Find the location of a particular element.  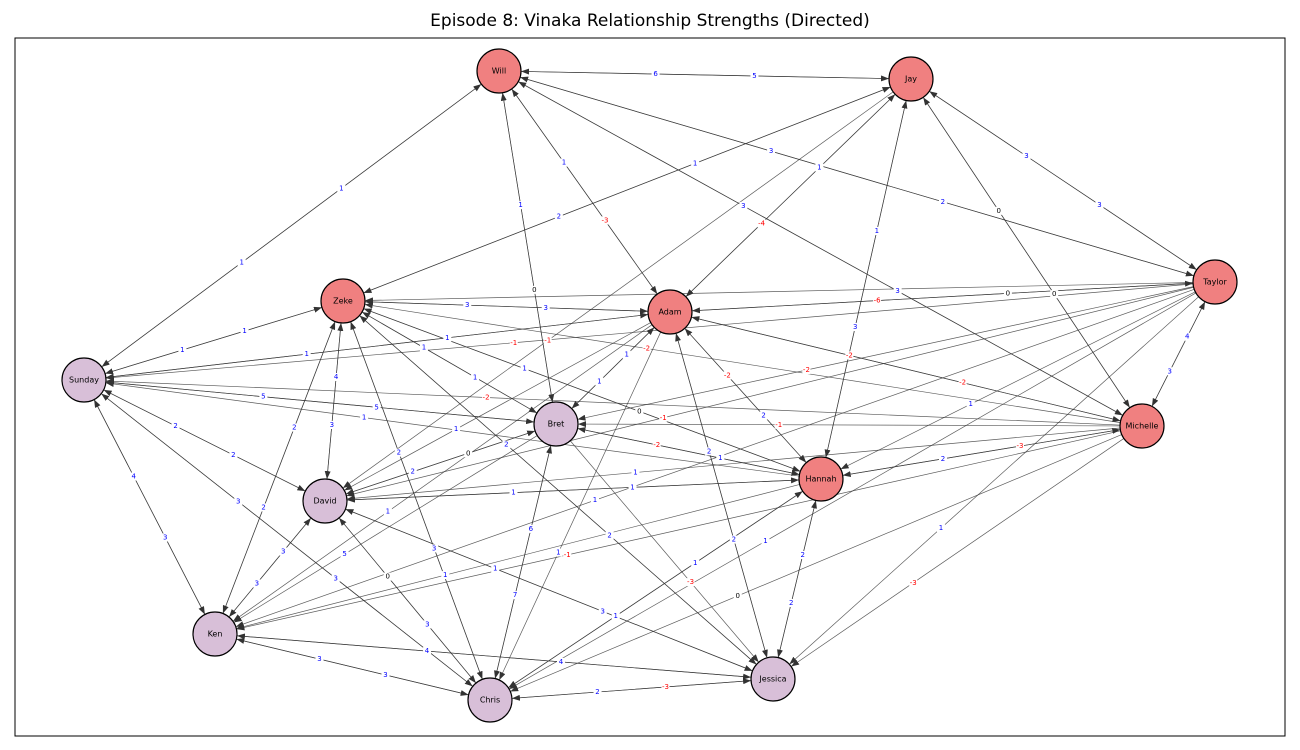

edge-ken-to-sunday is located at coordinates (150, 507).